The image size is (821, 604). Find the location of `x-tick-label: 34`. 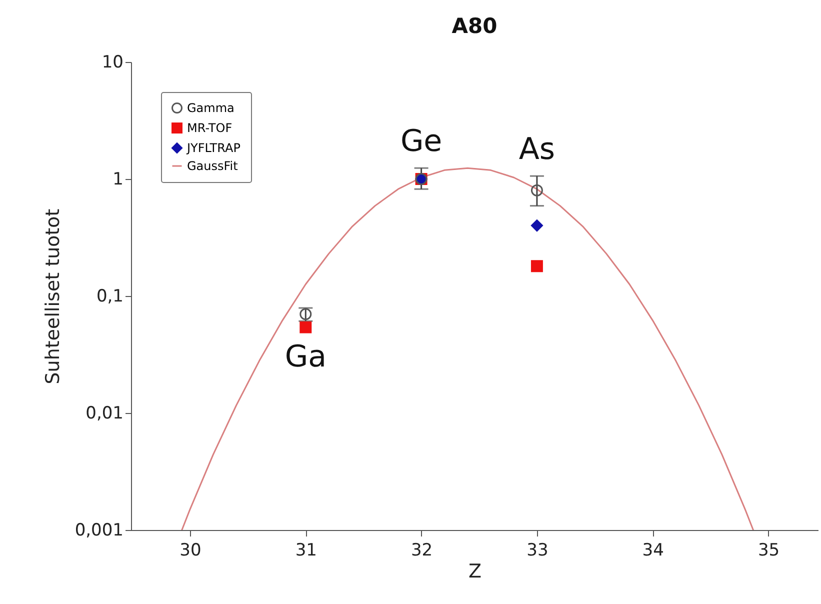

x-tick-label: 34 is located at coordinates (653, 550).